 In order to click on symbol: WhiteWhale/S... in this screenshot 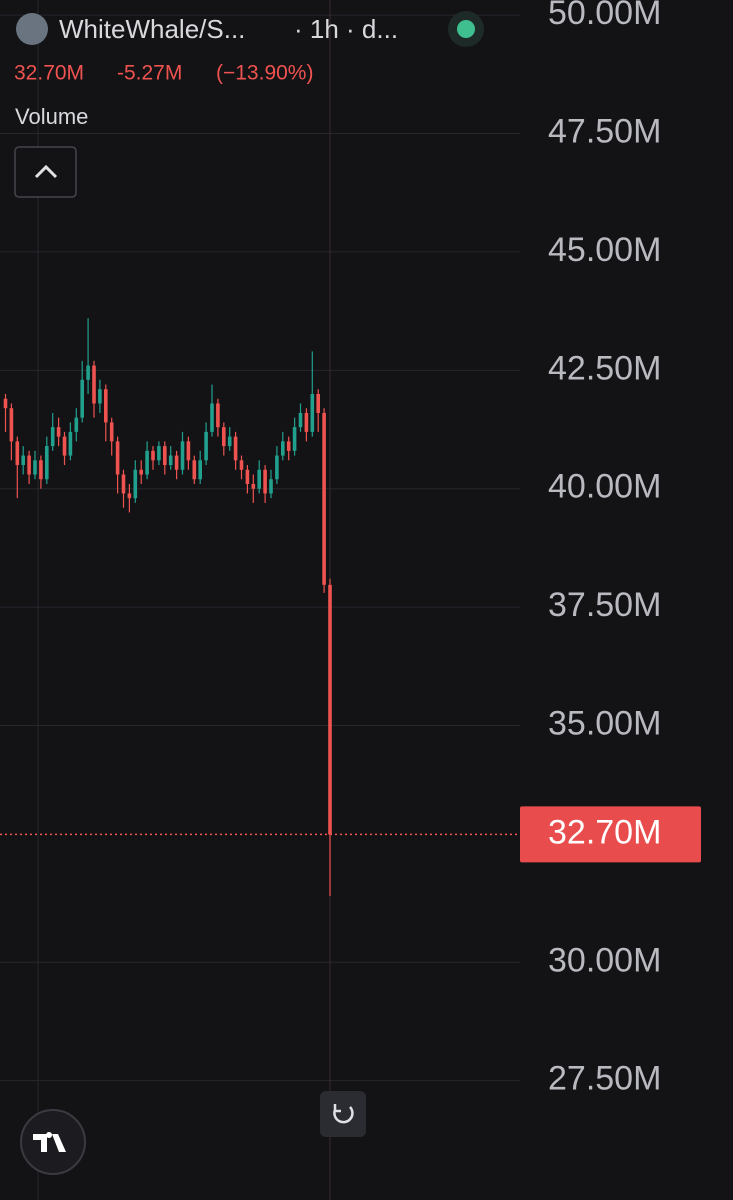, I will do `click(152, 29)`.